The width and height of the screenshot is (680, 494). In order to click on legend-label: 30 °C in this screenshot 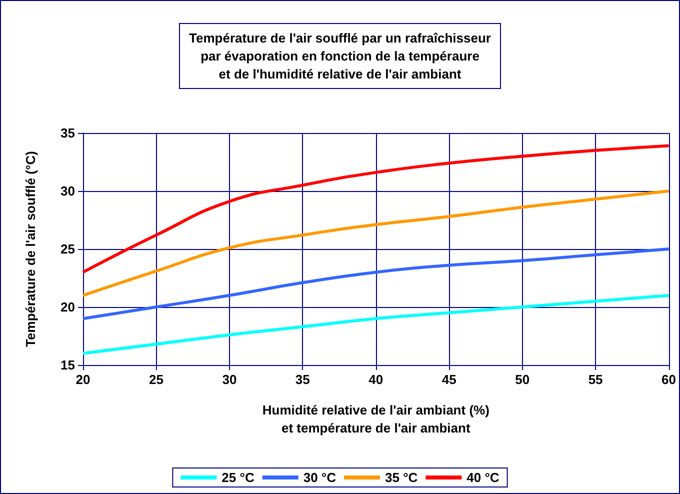, I will do `click(320, 477)`.